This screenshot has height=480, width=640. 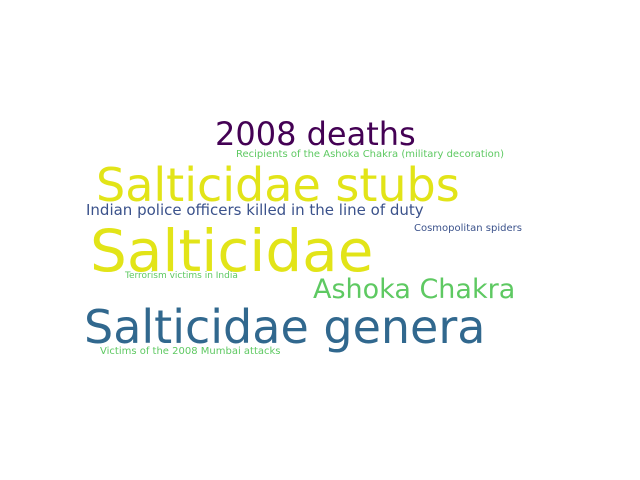 I want to click on word-salticidae: Salticidae, so click(x=232, y=251).